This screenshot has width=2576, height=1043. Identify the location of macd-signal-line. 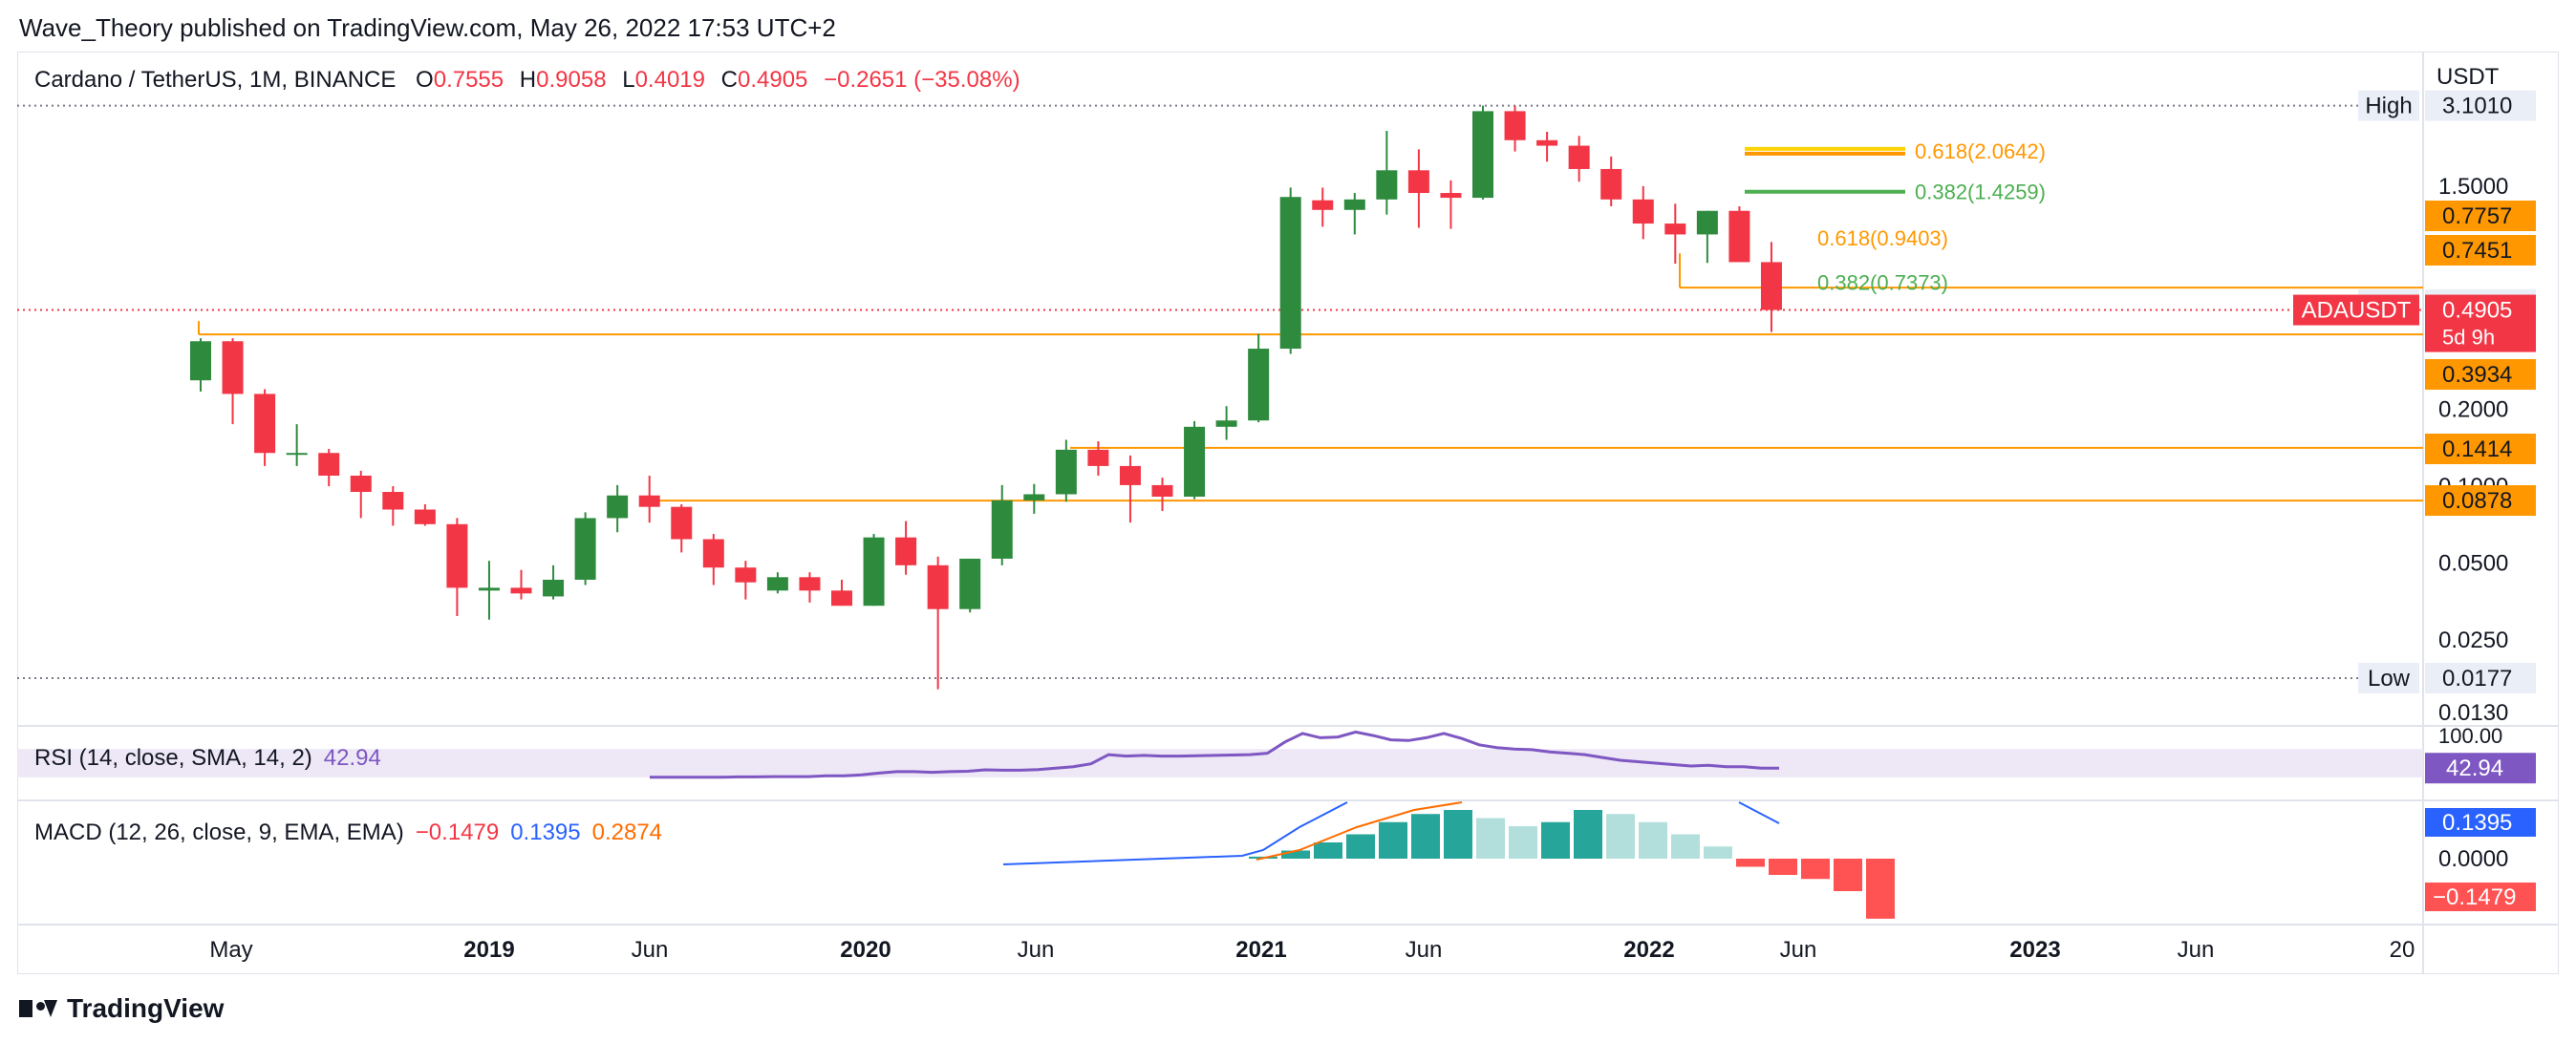
(1359, 831).